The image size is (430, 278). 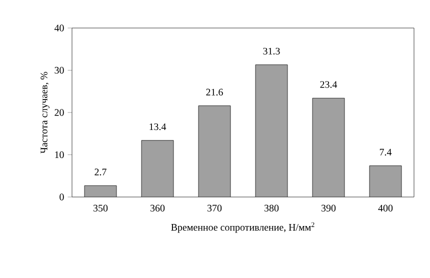 I want to click on x-tick-label: 370, so click(x=215, y=208).